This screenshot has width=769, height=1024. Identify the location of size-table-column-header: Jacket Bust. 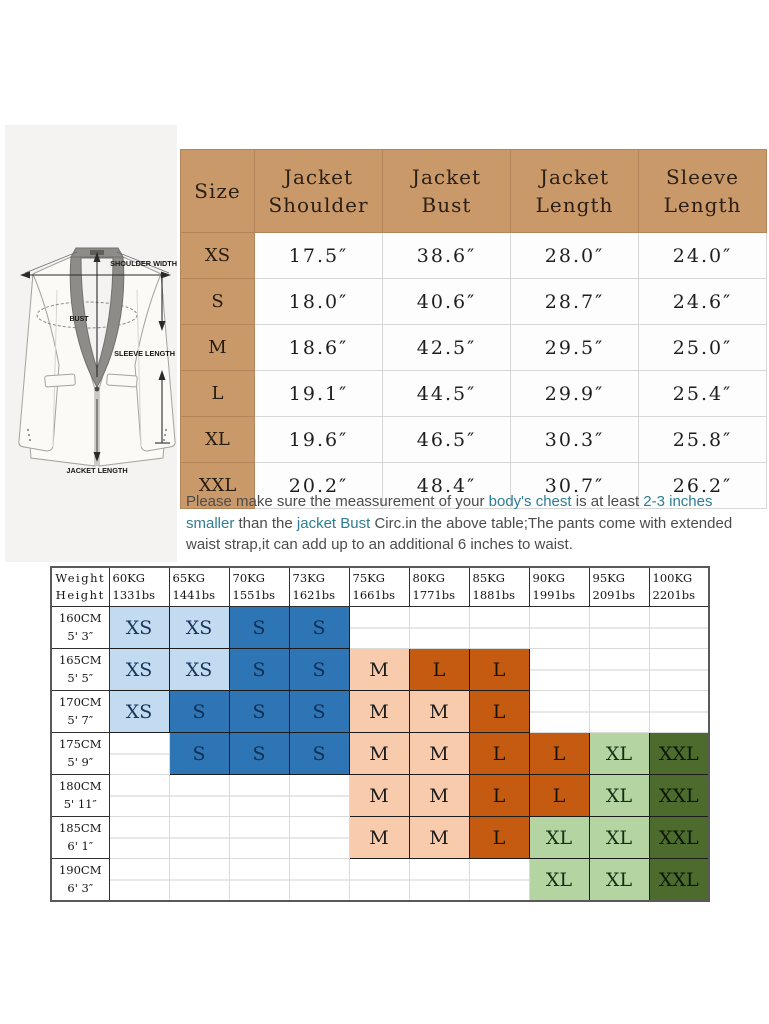
(446, 191).